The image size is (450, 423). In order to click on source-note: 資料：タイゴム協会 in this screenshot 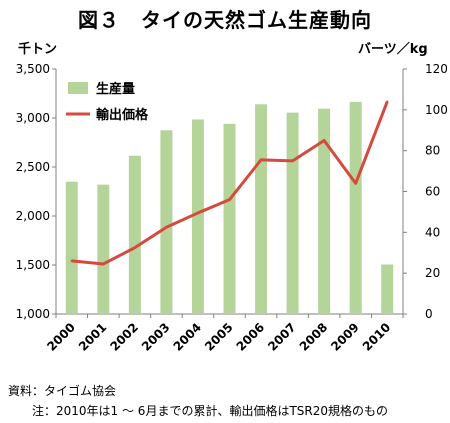, I will do `click(62, 391)`.